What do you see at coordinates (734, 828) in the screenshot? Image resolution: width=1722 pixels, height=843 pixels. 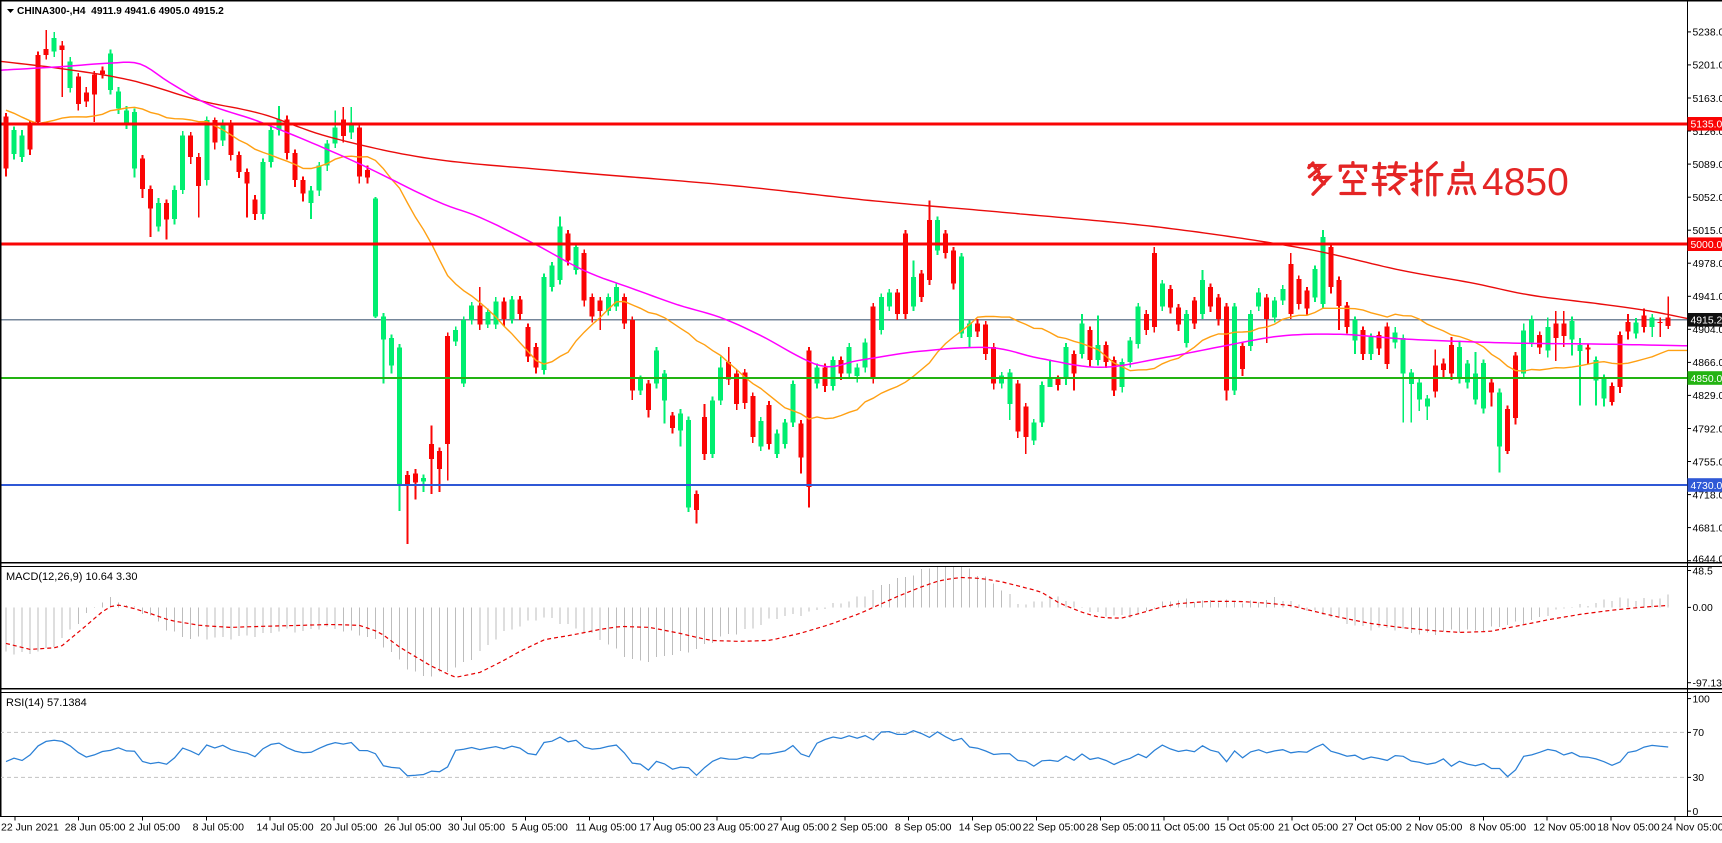 I see `svg-text: 23 Aug 05:00` at bounding box center [734, 828].